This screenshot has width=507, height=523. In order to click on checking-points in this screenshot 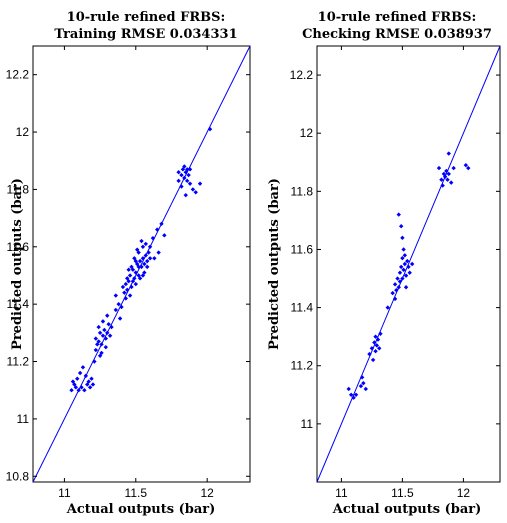, I will do `click(408, 275)`.